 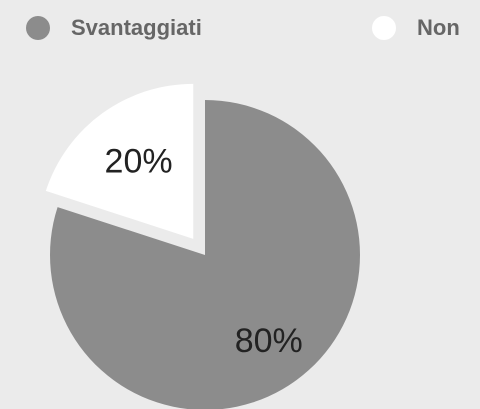 I want to click on slice-label: 80%, so click(x=269, y=341).